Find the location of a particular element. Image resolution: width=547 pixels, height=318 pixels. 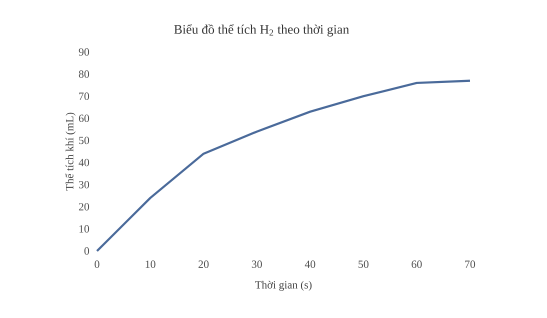

x-tick-label: 30 is located at coordinates (257, 264).